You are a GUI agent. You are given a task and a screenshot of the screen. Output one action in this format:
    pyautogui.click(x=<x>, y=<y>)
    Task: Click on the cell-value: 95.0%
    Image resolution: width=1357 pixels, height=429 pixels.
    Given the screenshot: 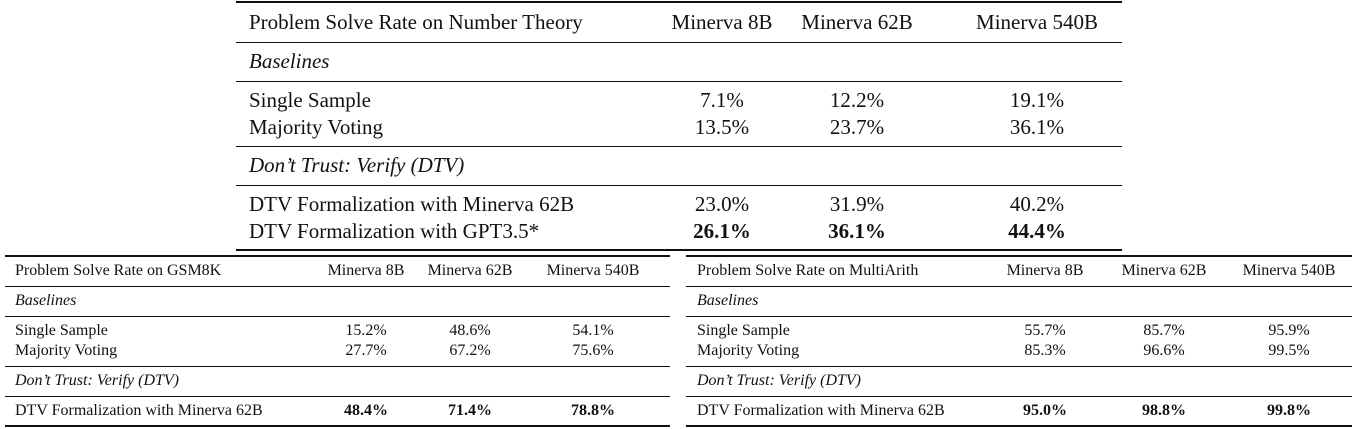 What is the action you would take?
    pyautogui.click(x=1045, y=410)
    